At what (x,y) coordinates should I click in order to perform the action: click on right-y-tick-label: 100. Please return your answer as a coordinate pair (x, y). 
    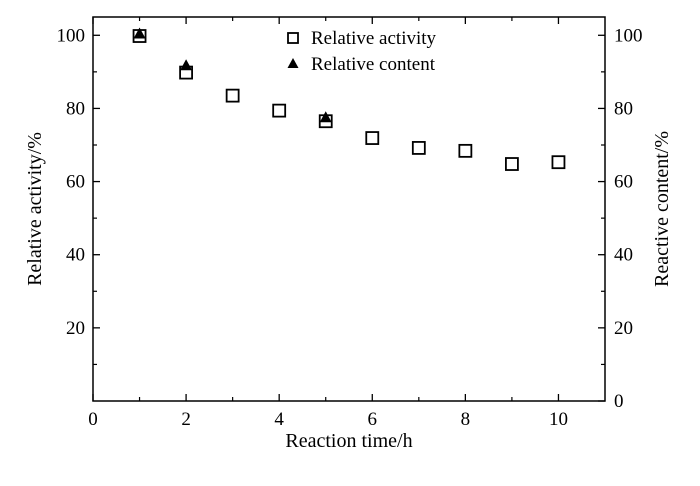
    Looking at the image, I should click on (628, 35).